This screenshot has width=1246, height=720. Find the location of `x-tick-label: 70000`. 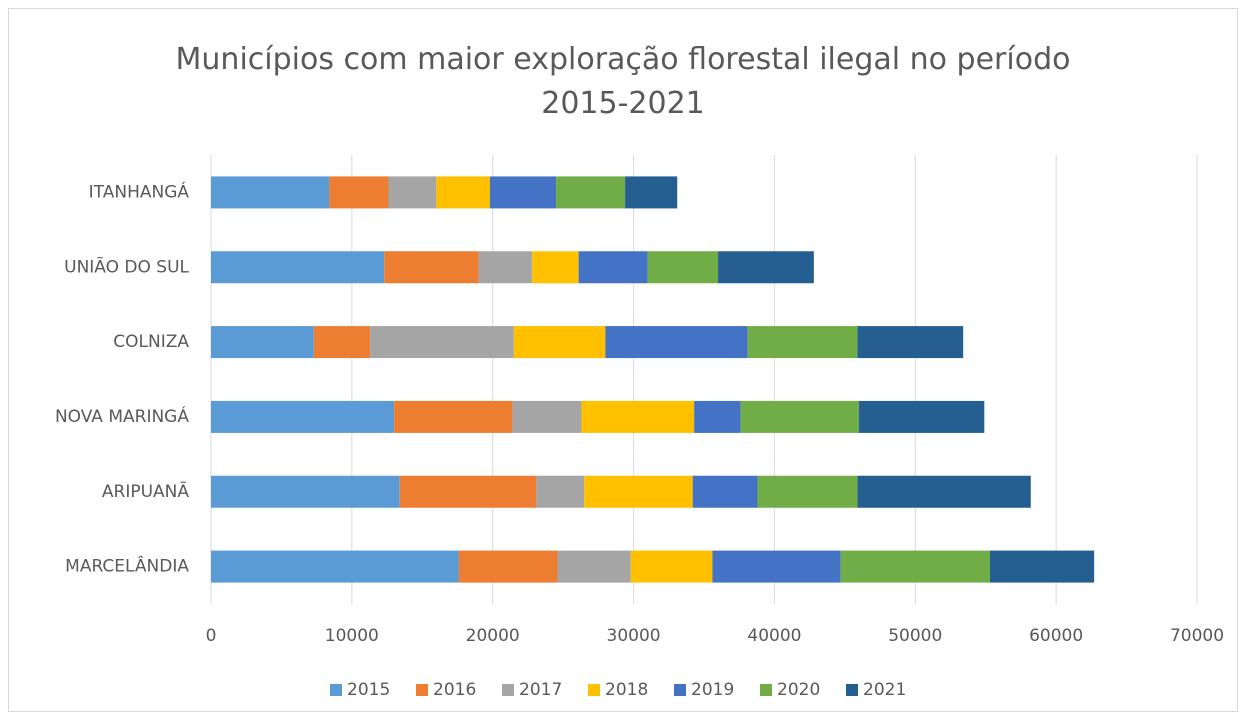

x-tick-label: 70000 is located at coordinates (1197, 636).